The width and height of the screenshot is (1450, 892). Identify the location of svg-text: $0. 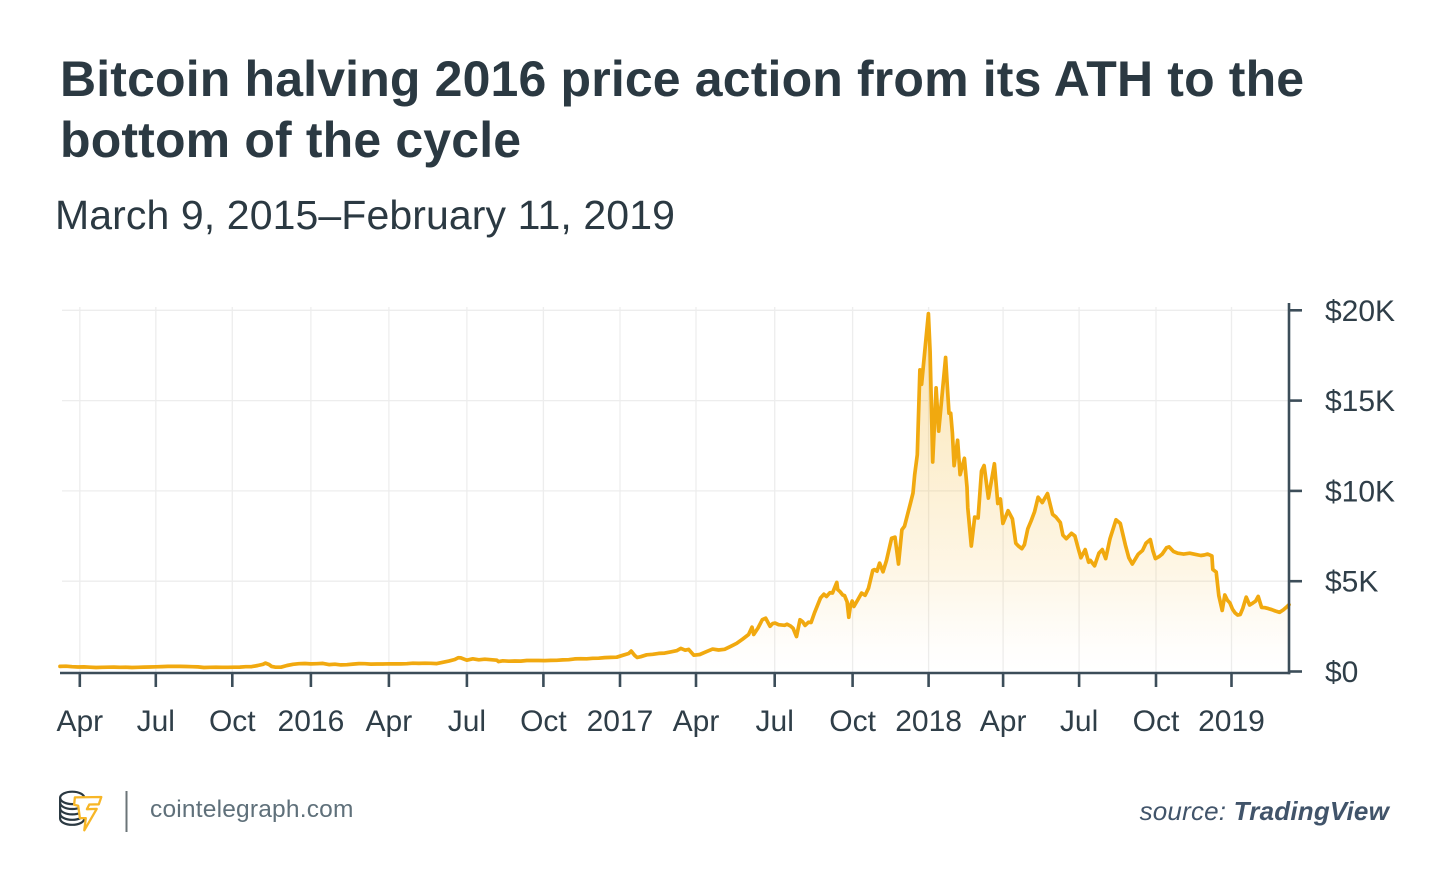
(1341, 672).